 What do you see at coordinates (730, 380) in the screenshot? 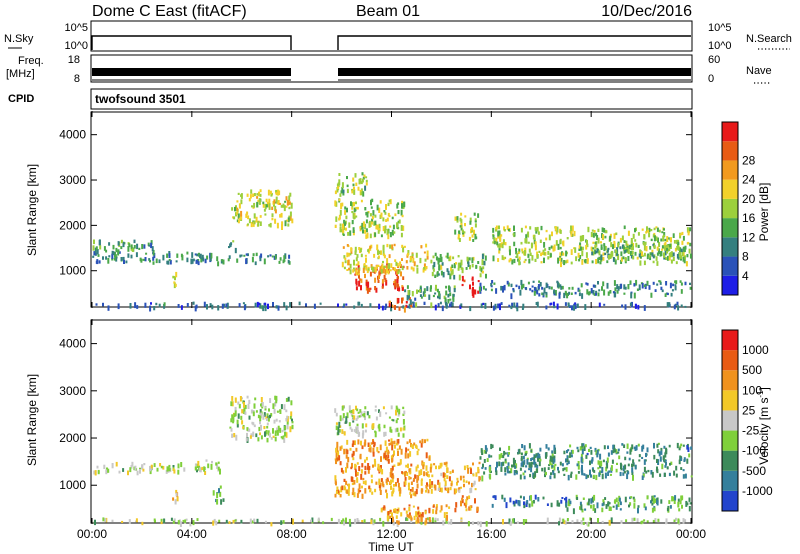
I see `colorbar-swatch` at bounding box center [730, 380].